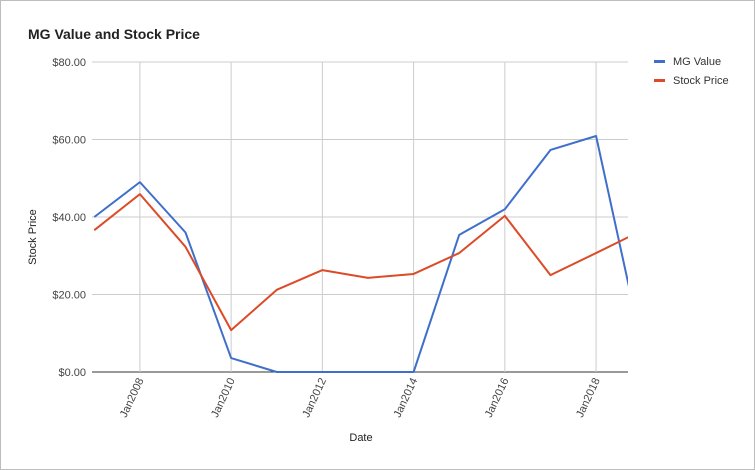 The width and height of the screenshot is (755, 470). Describe the element at coordinates (114, 34) in the screenshot. I see `chart-title: MG Value and Stock Price` at that location.